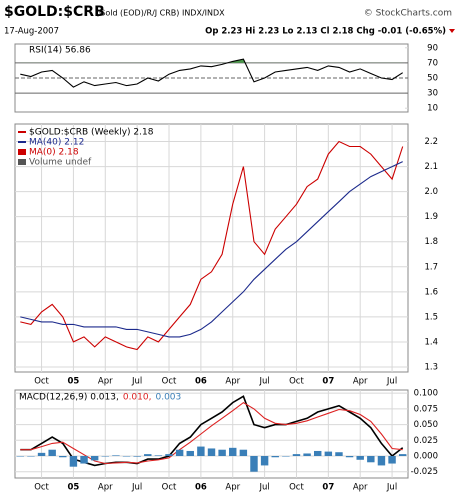  Describe the element at coordinates (60, 163) in the screenshot. I see `legend-label: Volume undef` at that location.